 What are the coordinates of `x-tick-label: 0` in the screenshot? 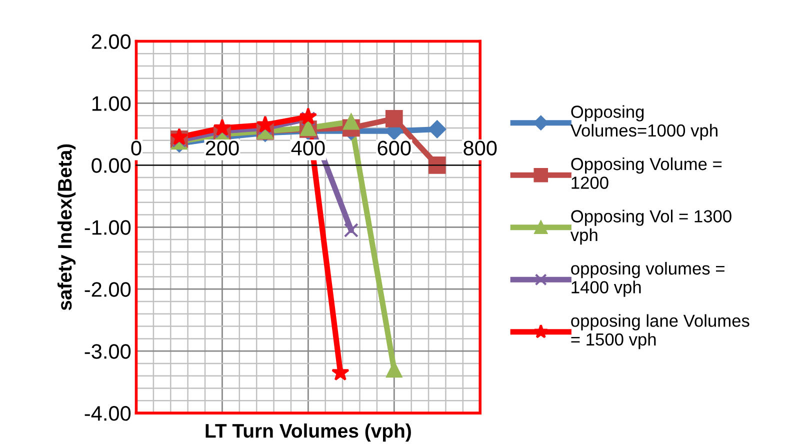 It's located at (136, 148).